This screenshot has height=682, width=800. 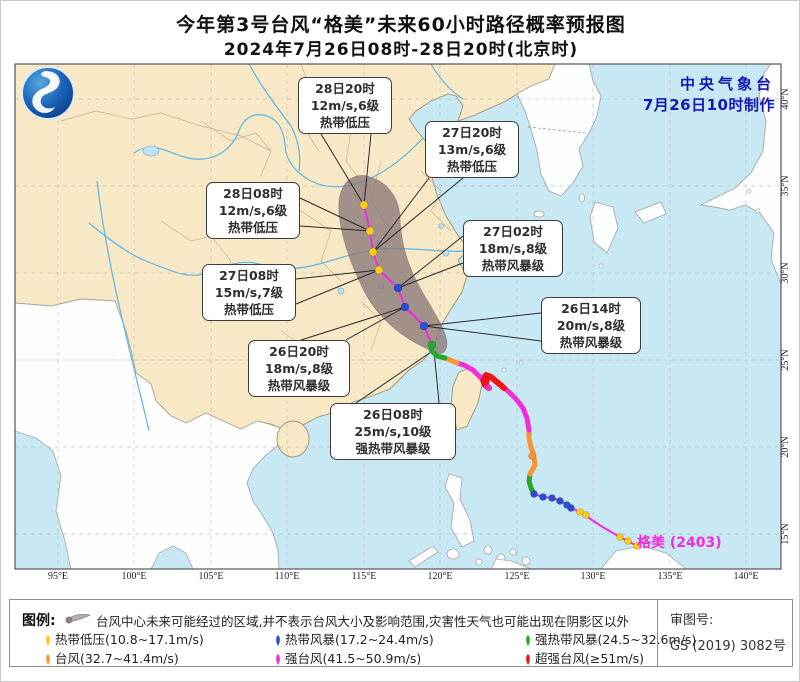 I want to click on visayas-islands, so click(x=503, y=555).